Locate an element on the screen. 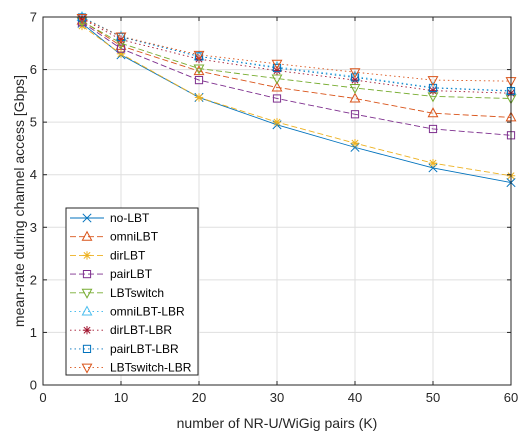 The height and width of the screenshot is (433, 519). y-tick-label: 3 is located at coordinates (33, 227).